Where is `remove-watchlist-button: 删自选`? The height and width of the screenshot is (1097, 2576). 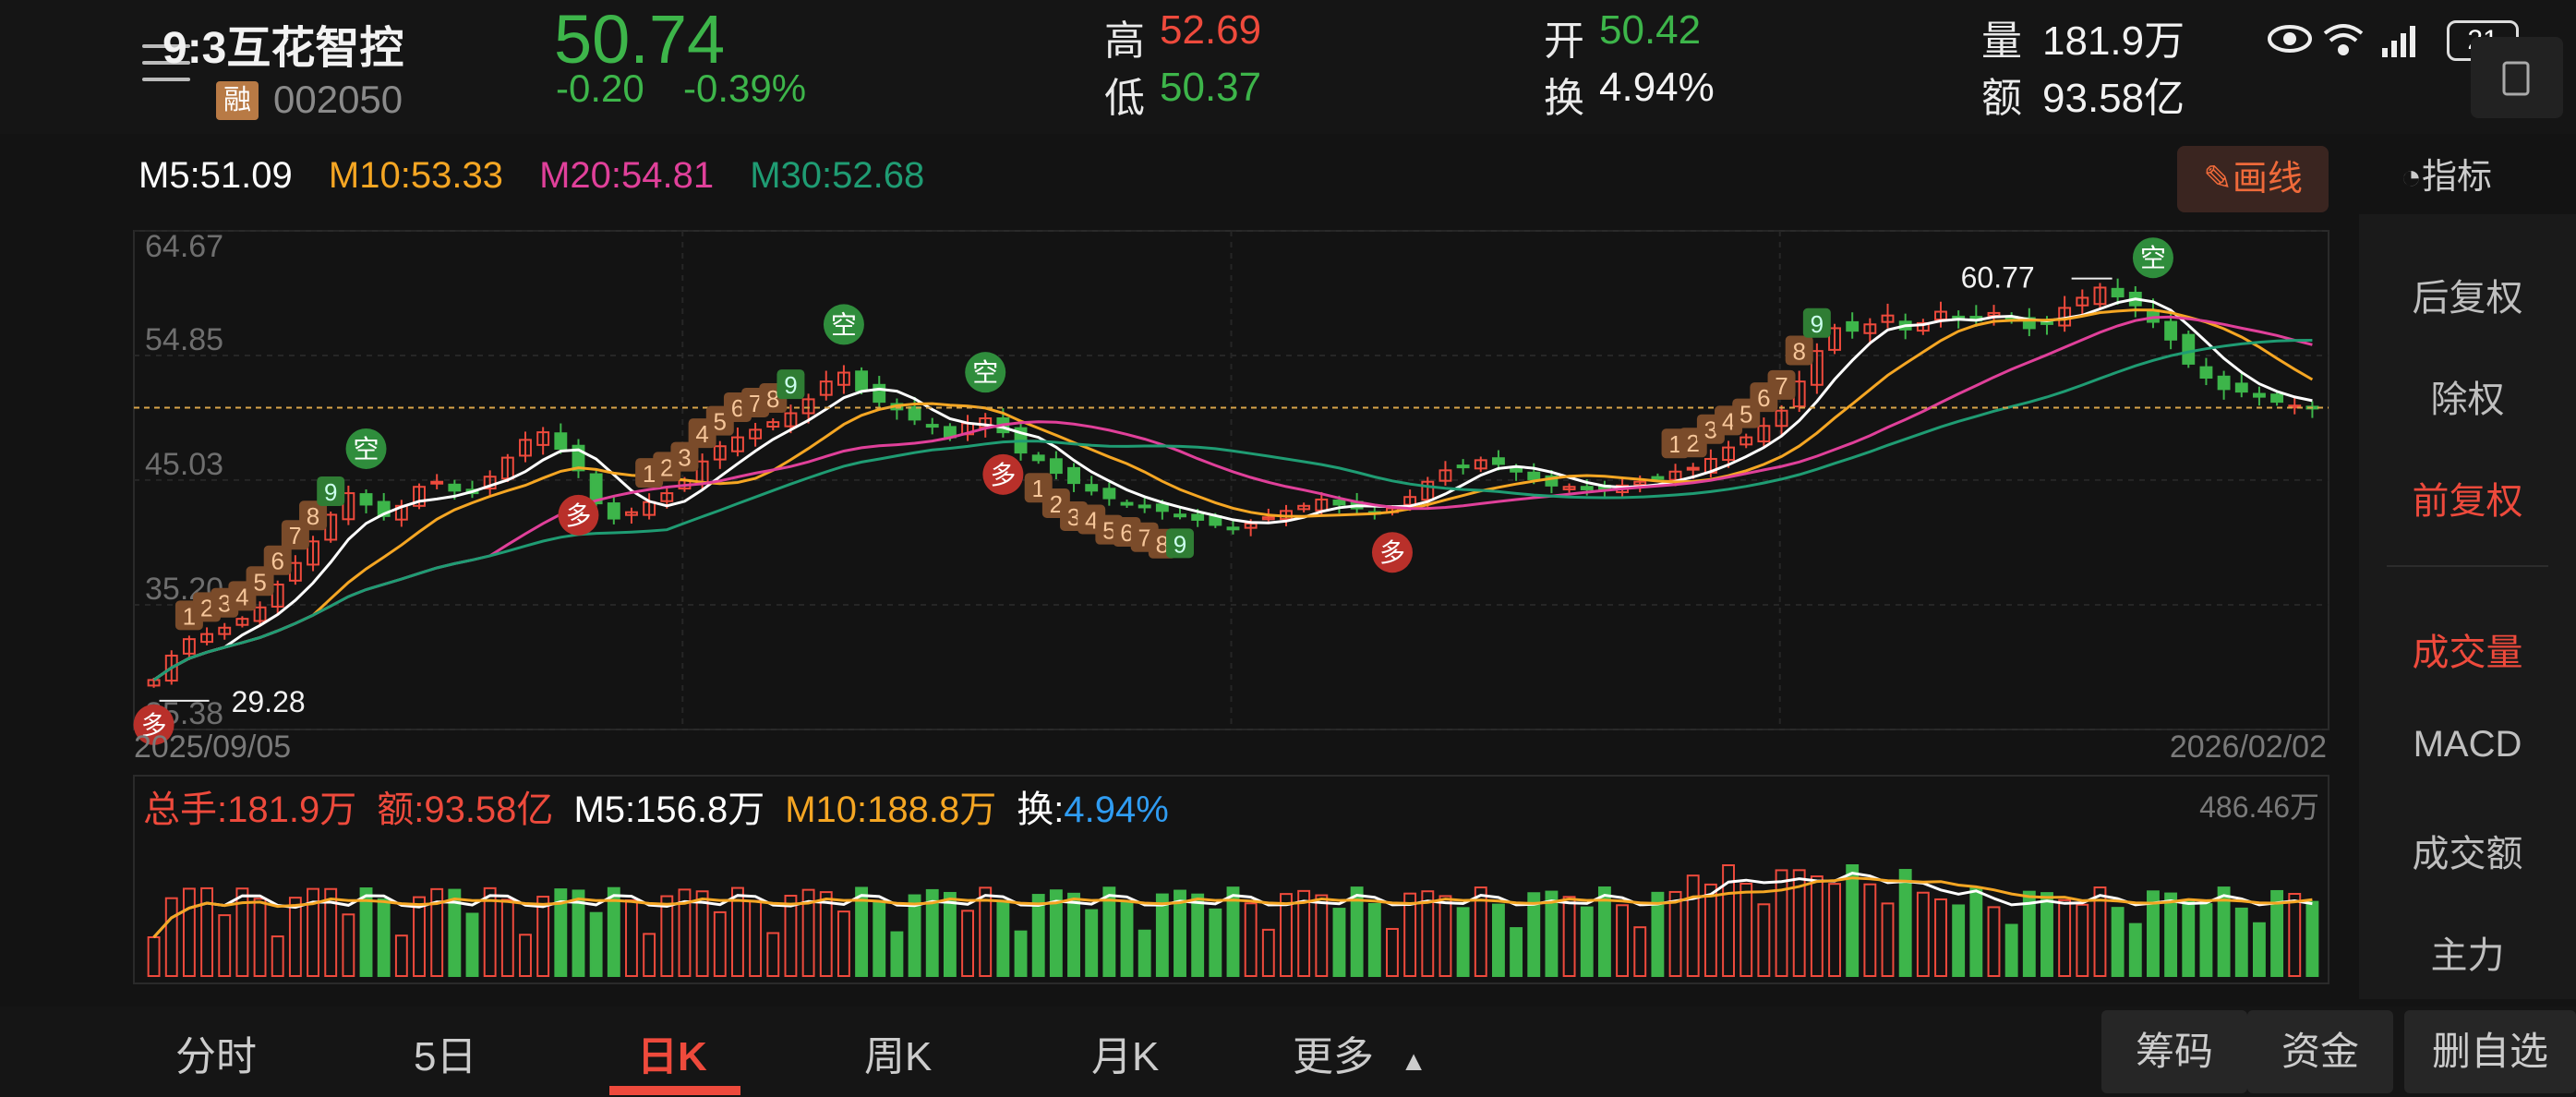 remove-watchlist-button: 删自选 is located at coordinates (2490, 1051).